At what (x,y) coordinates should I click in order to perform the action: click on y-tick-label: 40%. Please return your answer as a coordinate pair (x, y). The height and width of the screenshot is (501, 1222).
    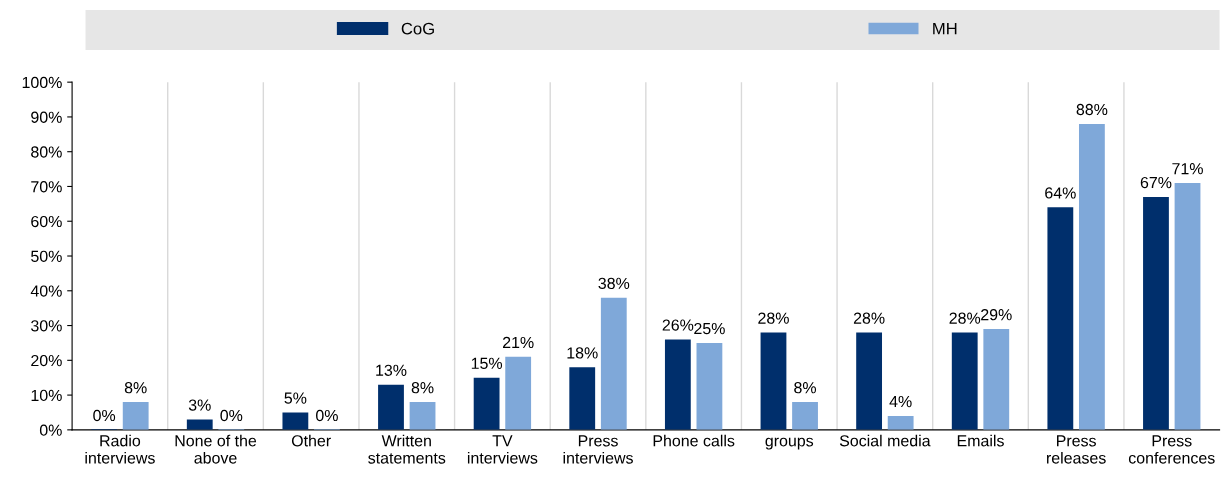
    Looking at the image, I should click on (46, 291).